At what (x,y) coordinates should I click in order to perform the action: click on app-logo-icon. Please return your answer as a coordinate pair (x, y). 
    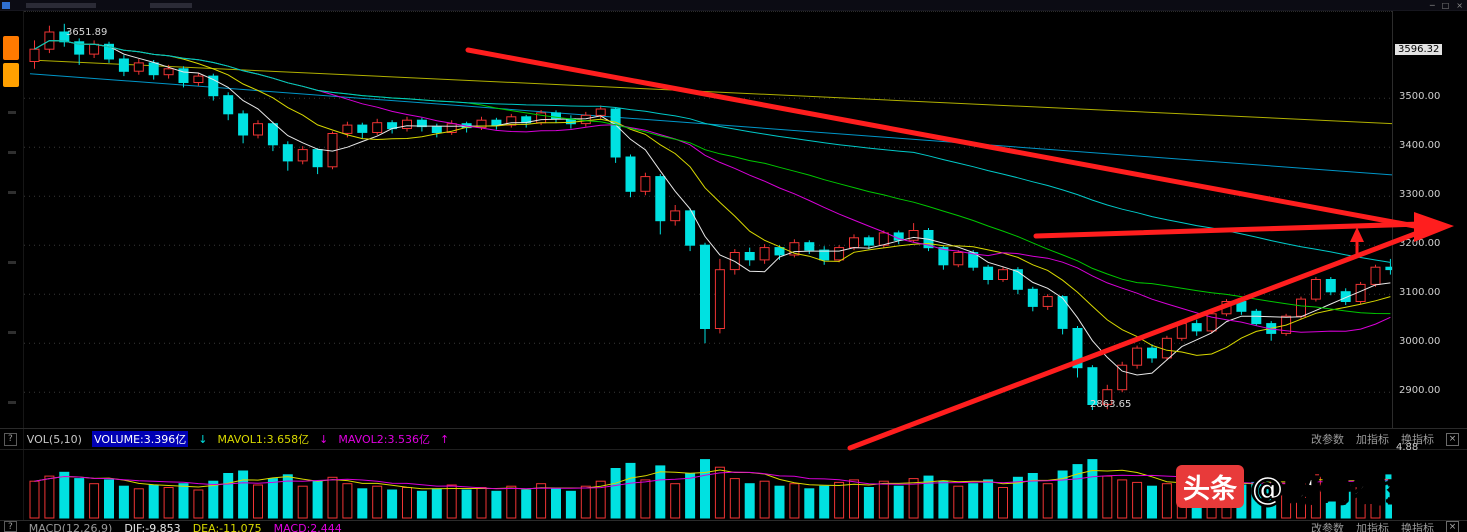
    Looking at the image, I should click on (6, 5).